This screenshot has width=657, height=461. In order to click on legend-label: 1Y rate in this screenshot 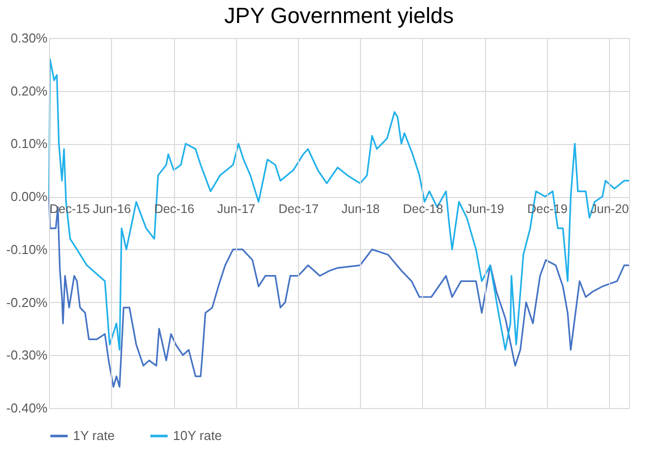, I will do `click(94, 435)`.